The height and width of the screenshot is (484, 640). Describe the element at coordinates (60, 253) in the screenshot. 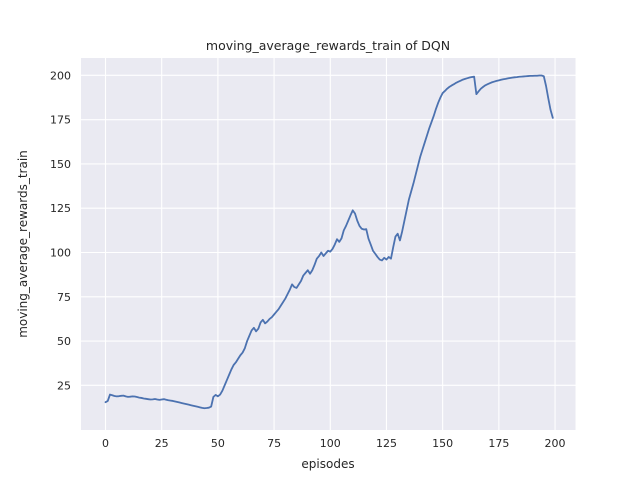

I see `y-tick-label: 100` at that location.